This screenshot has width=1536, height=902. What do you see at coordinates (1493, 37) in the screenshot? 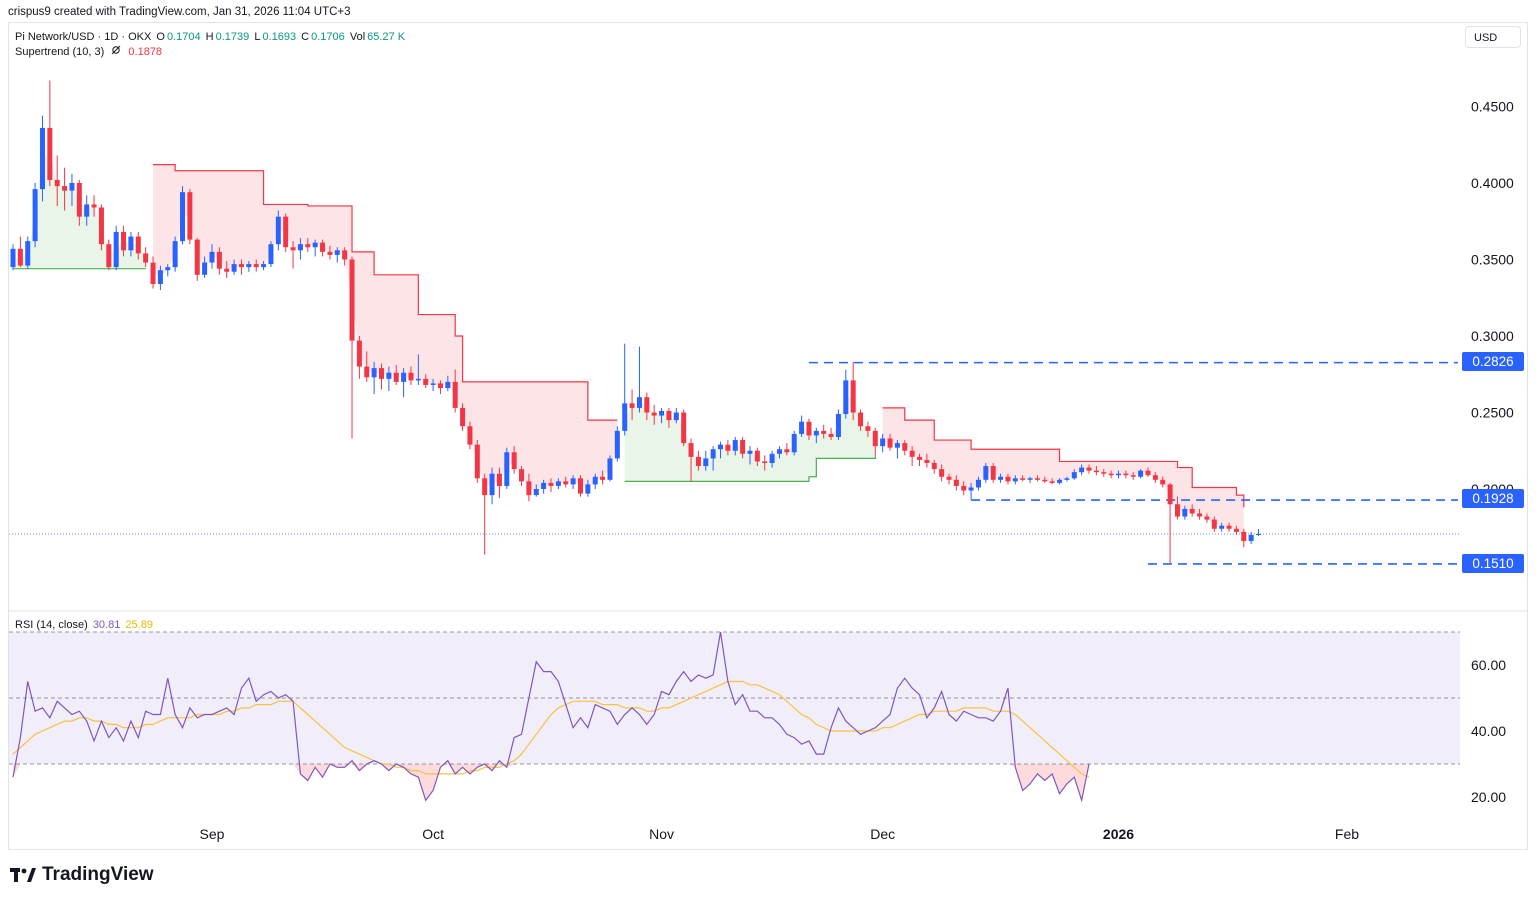
I see `currency-button: USD` at bounding box center [1493, 37].